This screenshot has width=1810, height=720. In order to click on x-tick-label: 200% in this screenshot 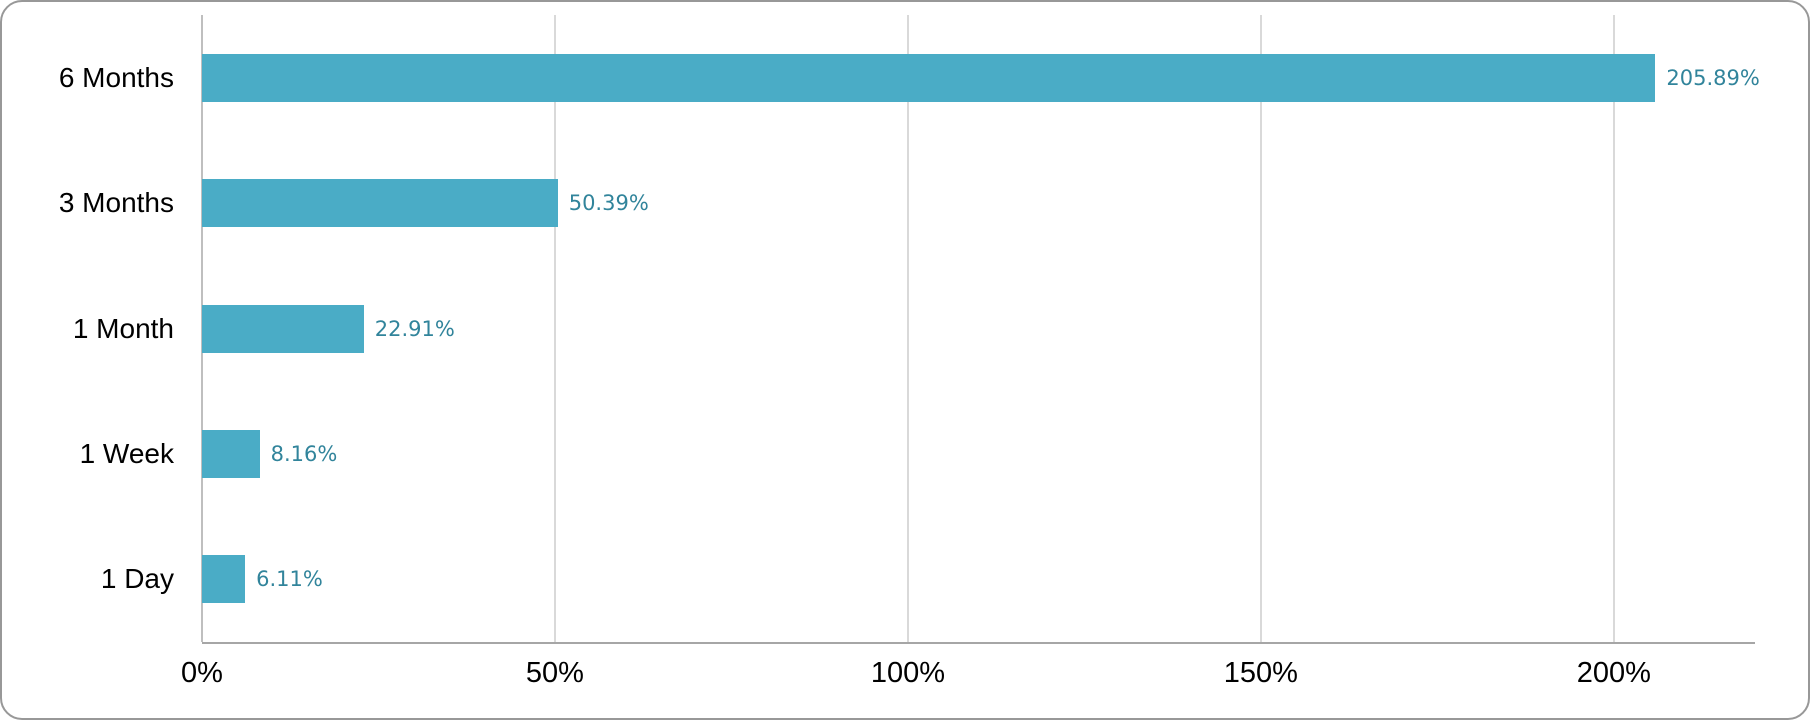, I will do `click(1613, 673)`.